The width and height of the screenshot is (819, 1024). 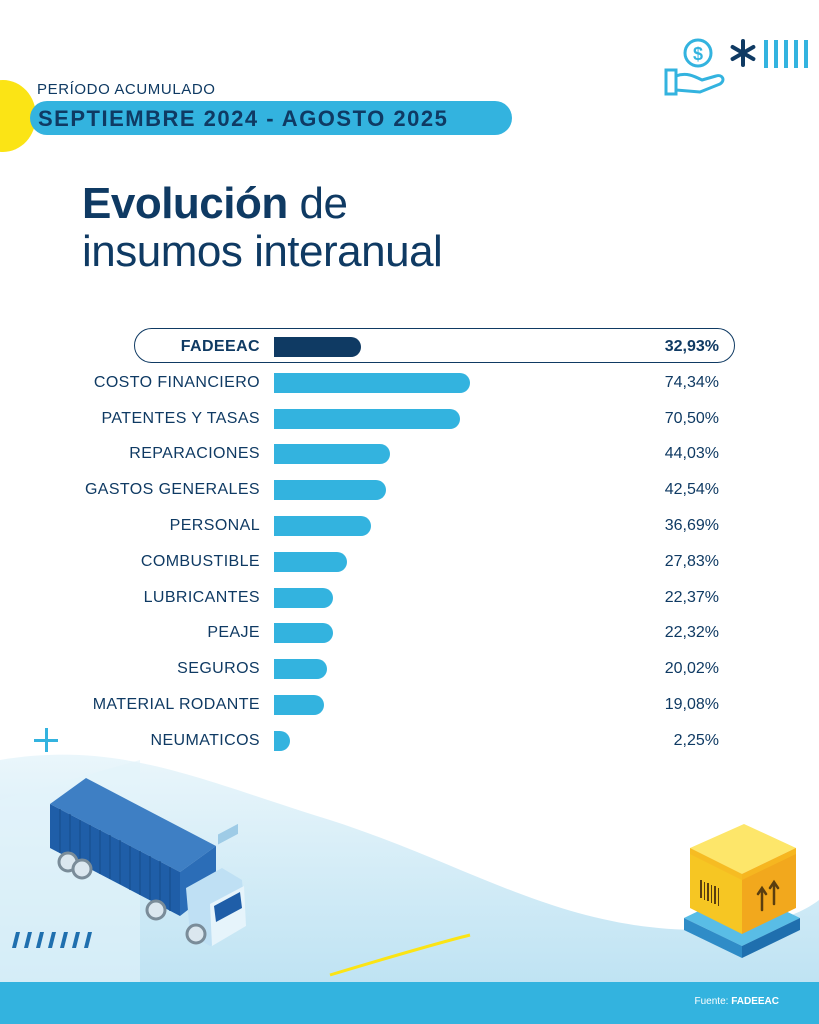 What do you see at coordinates (214, 525) in the screenshot?
I see `category-label: PERSONAL` at bounding box center [214, 525].